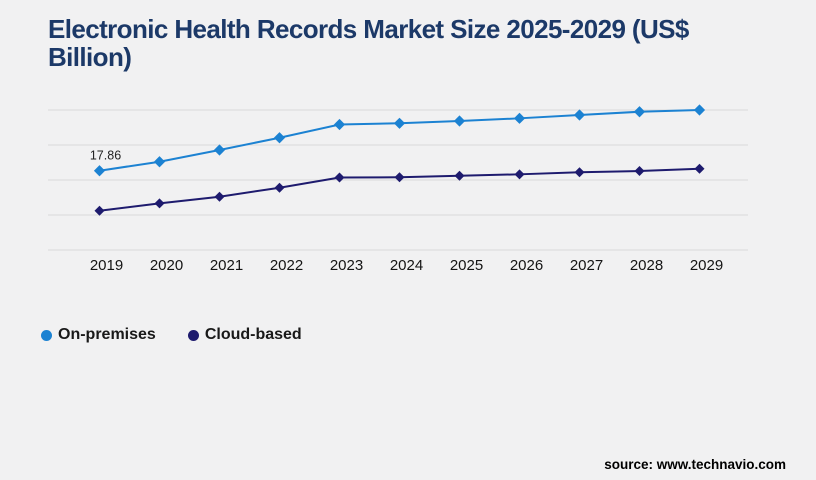 The width and height of the screenshot is (816, 480). Describe the element at coordinates (339, 124) in the screenshot. I see `data-point-on-premises-2023` at that location.